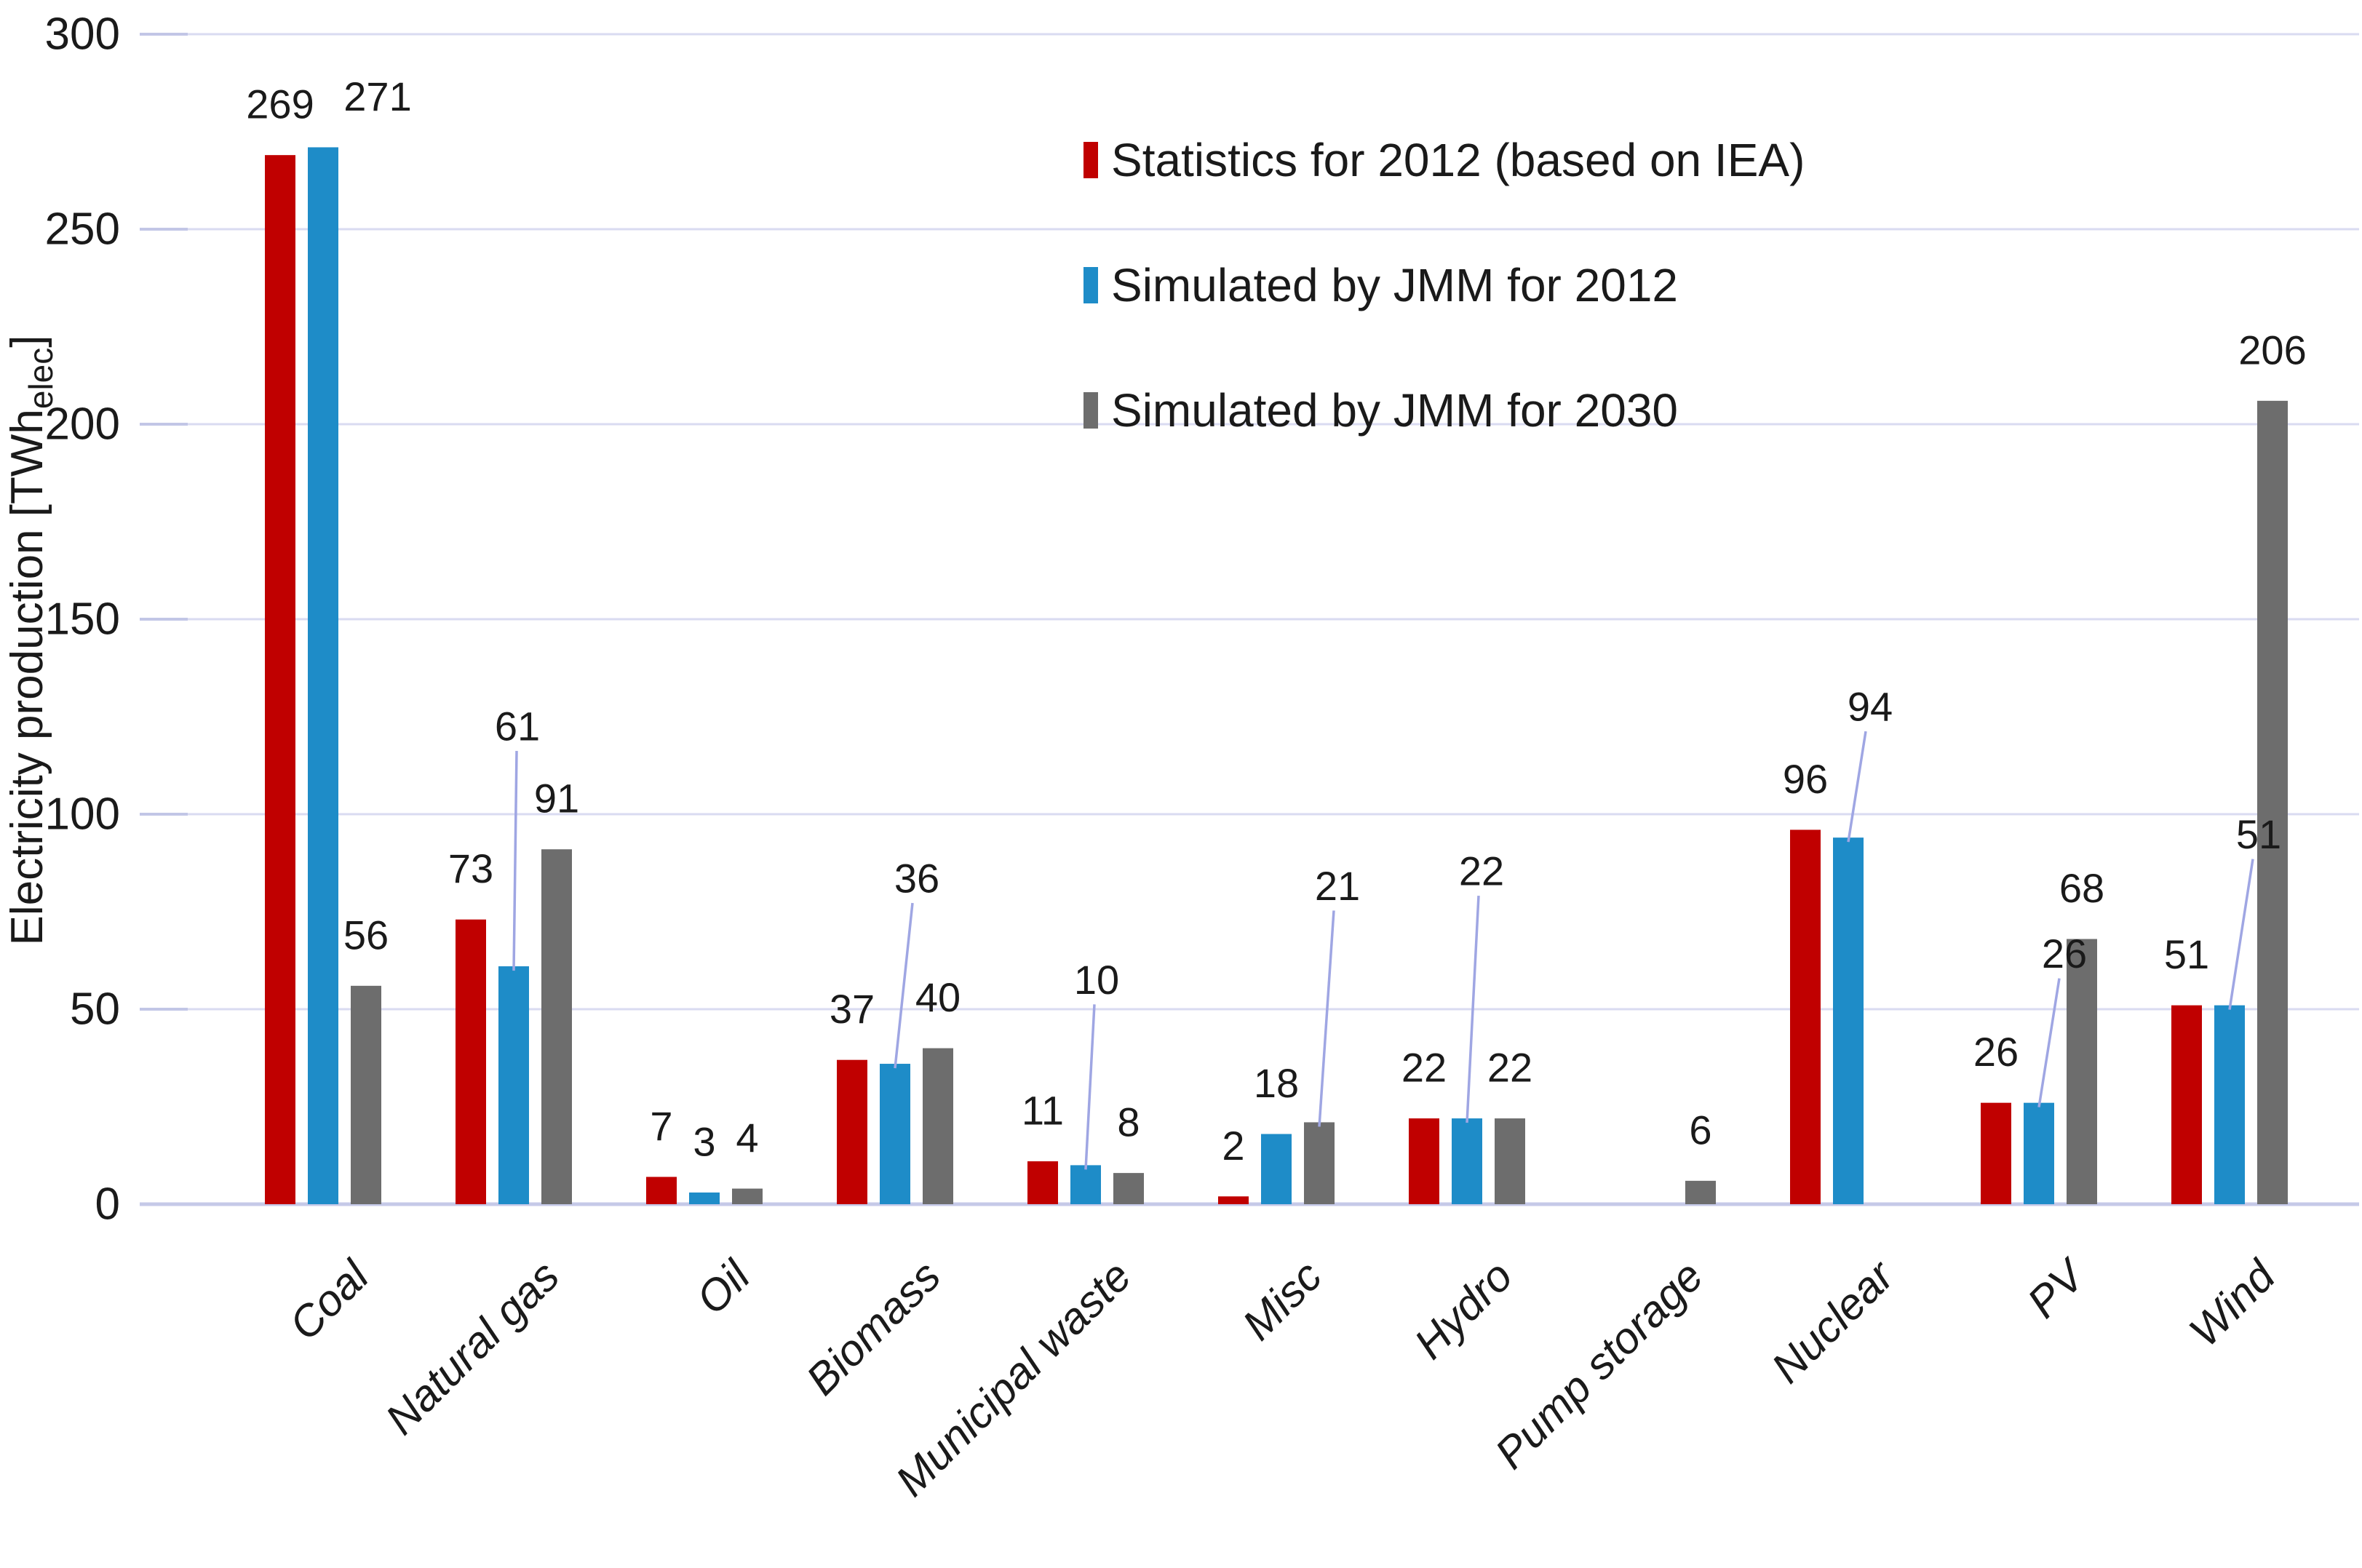  I want to click on data-label-biomass-series2: 40, so click(938, 997).